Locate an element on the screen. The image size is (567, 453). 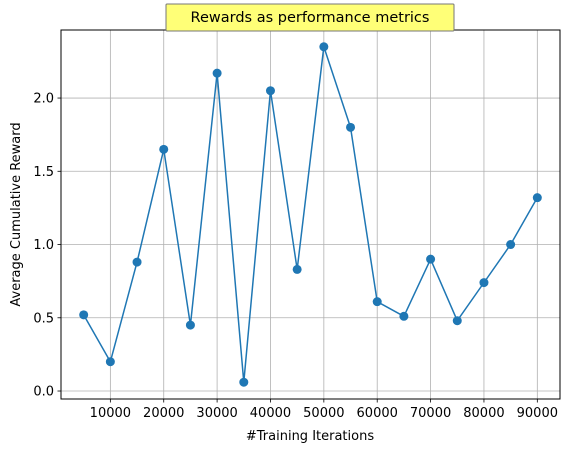
x-tick-label: 90000 is located at coordinates (537, 413).